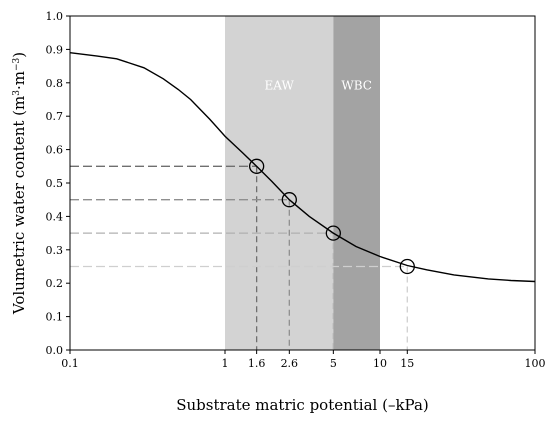  Describe the element at coordinates (55, 183) in the screenshot. I see `y-tick-label: 0.5` at that location.